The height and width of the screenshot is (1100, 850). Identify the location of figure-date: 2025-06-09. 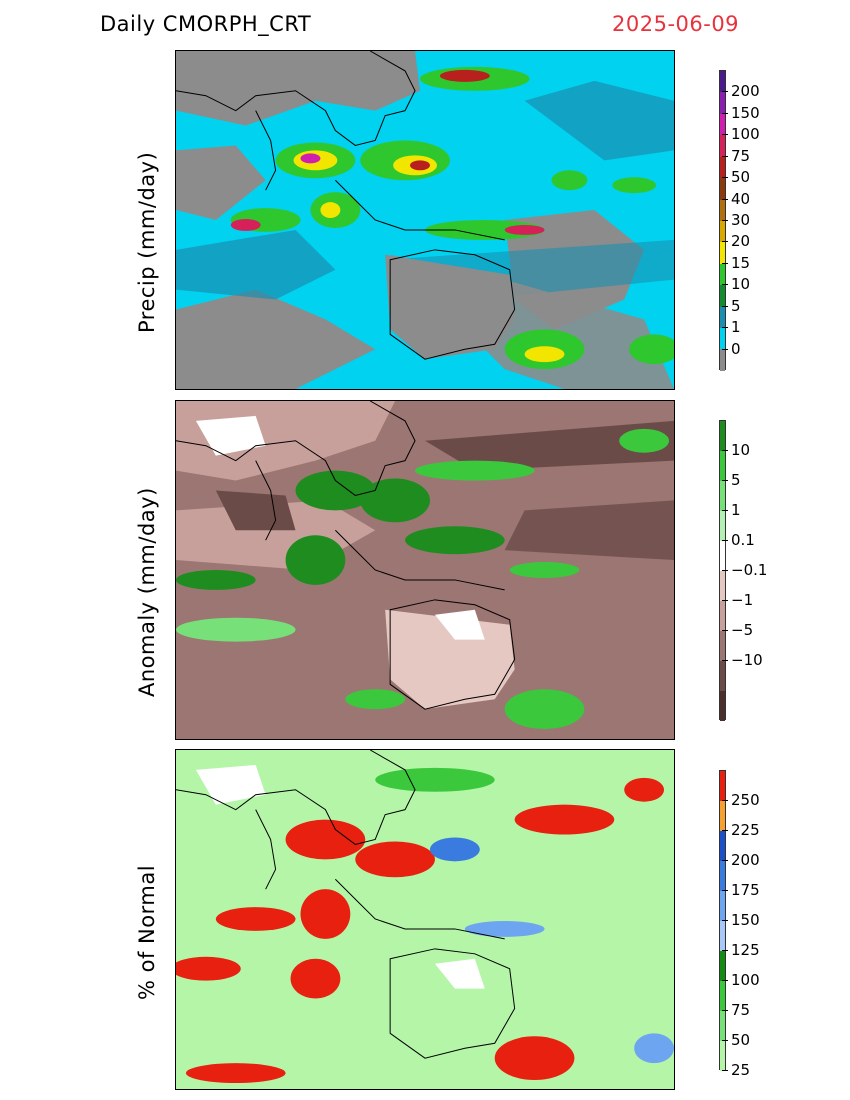
(676, 24).